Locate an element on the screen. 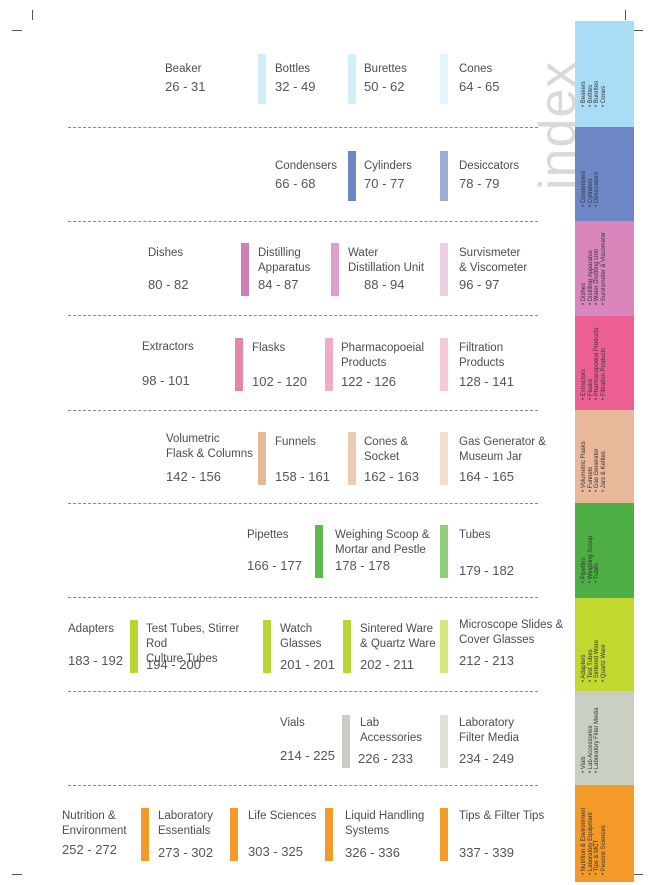 The height and width of the screenshot is (885, 655). index-entry: Dishes 80 - 82 is located at coordinates (188, 276).